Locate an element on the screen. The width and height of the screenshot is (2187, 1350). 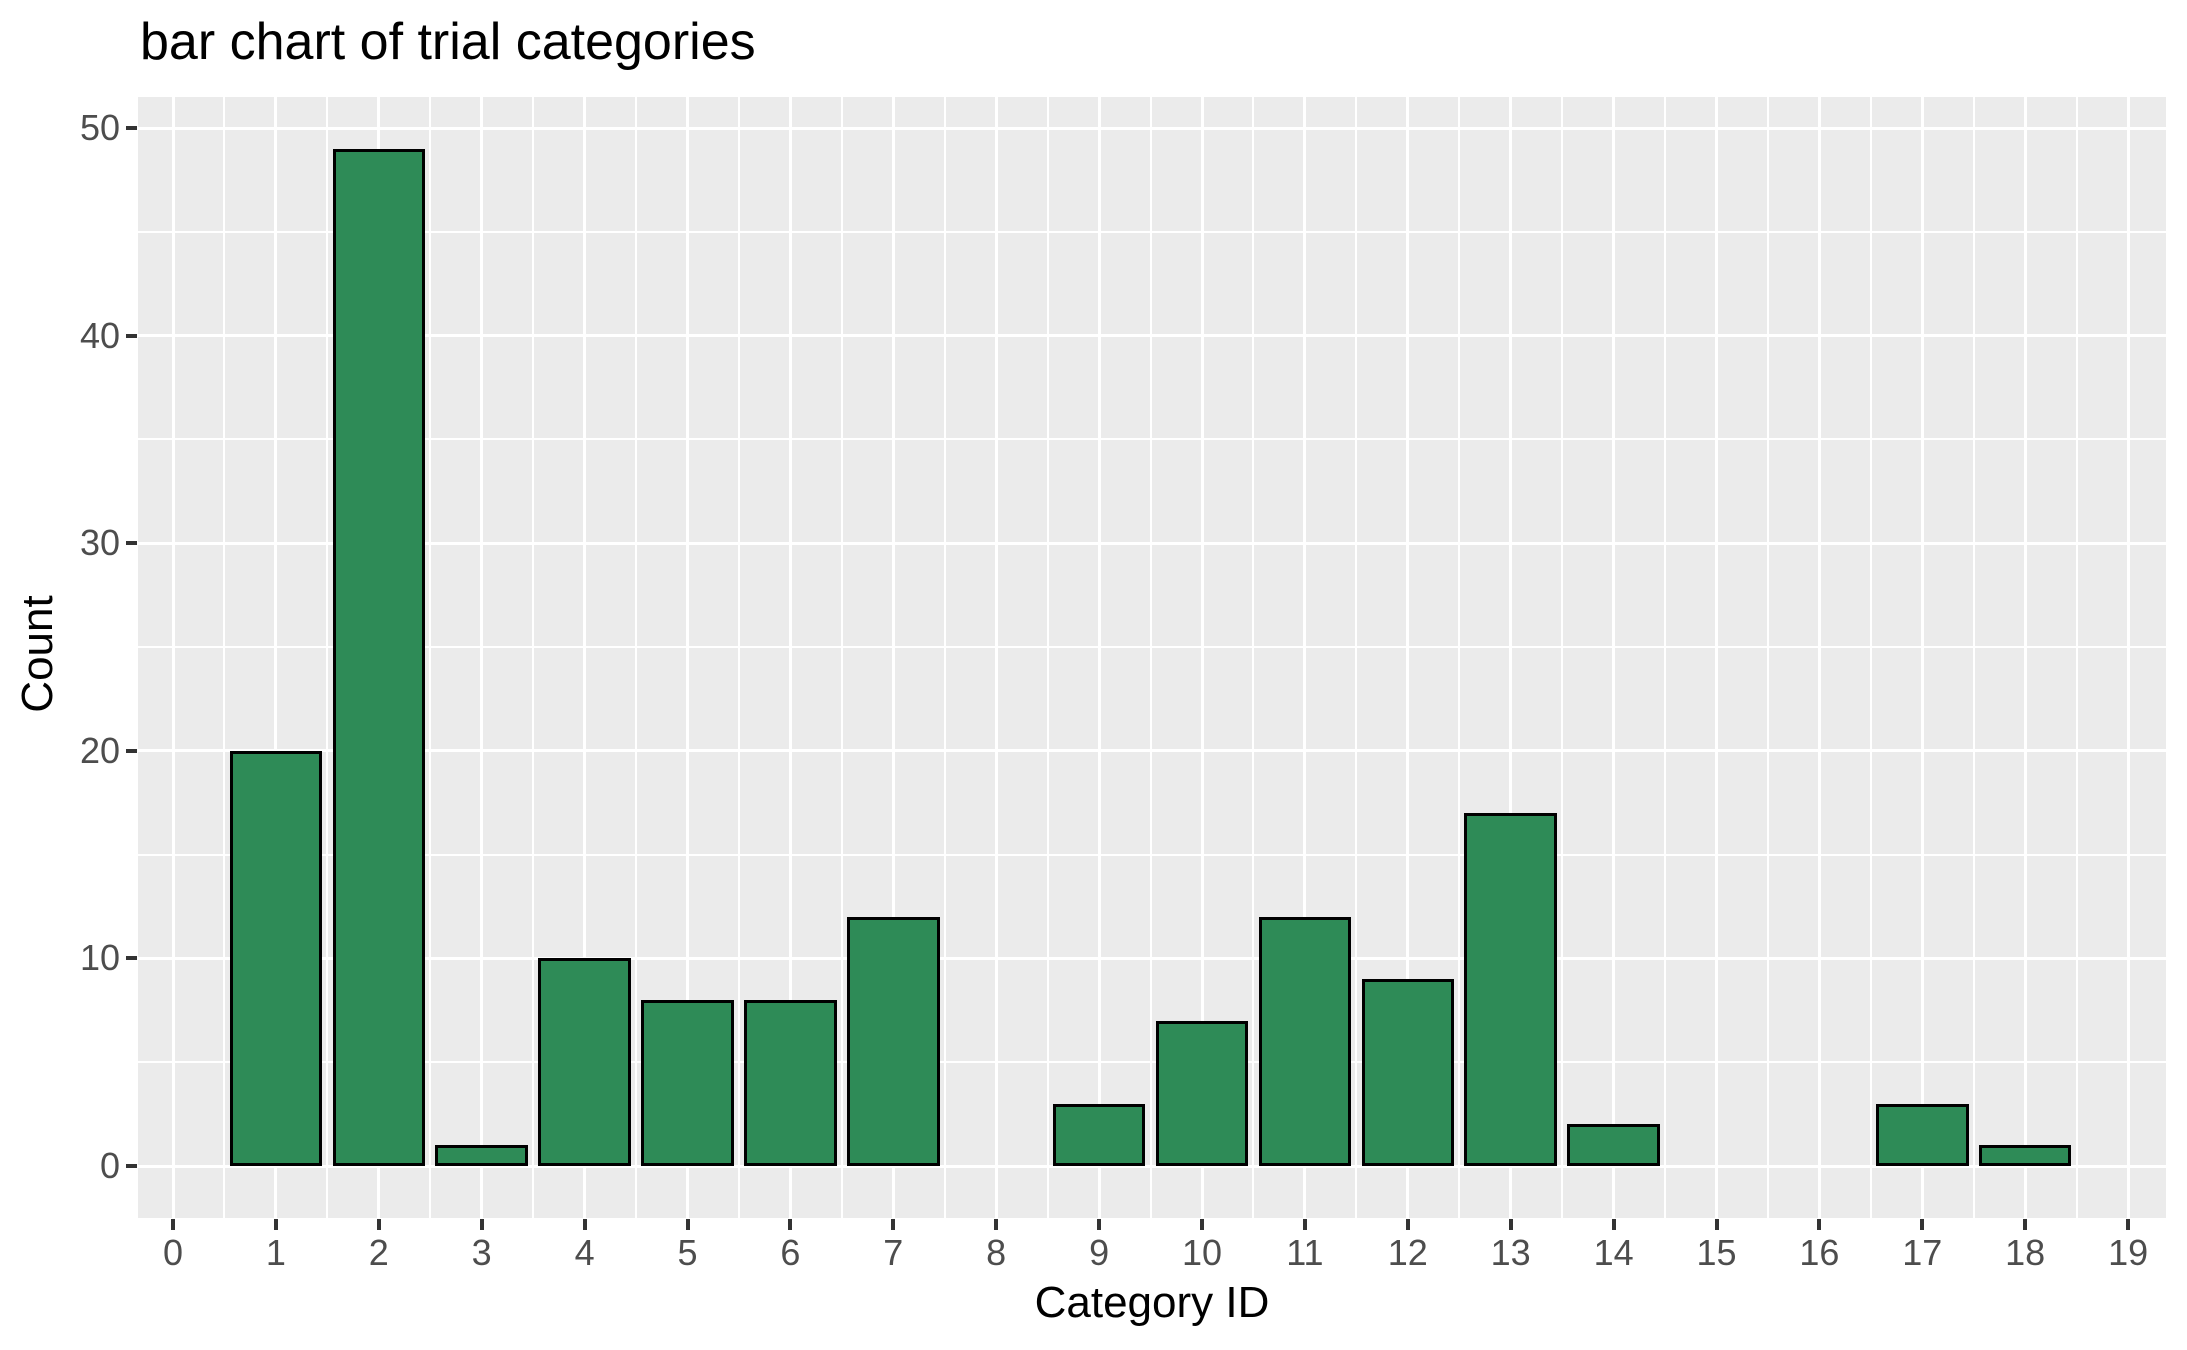
x-tick-label-1: 1 is located at coordinates (275, 1252).